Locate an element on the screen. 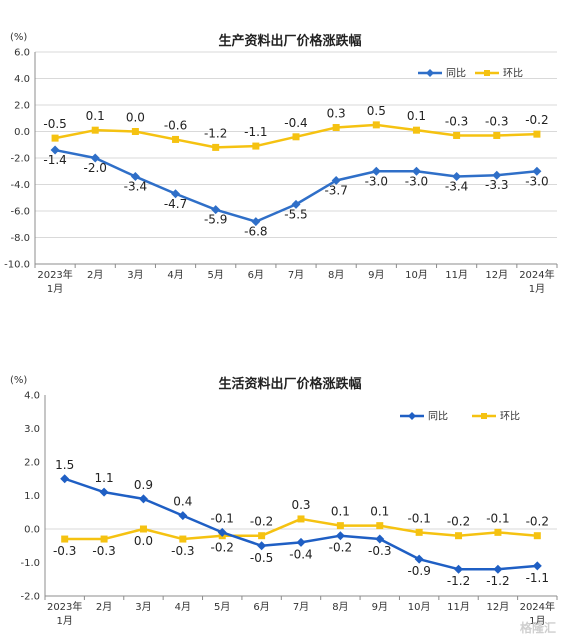 The height and width of the screenshot is (642, 577). data-label-mom: 0.0 is located at coordinates (143, 541).